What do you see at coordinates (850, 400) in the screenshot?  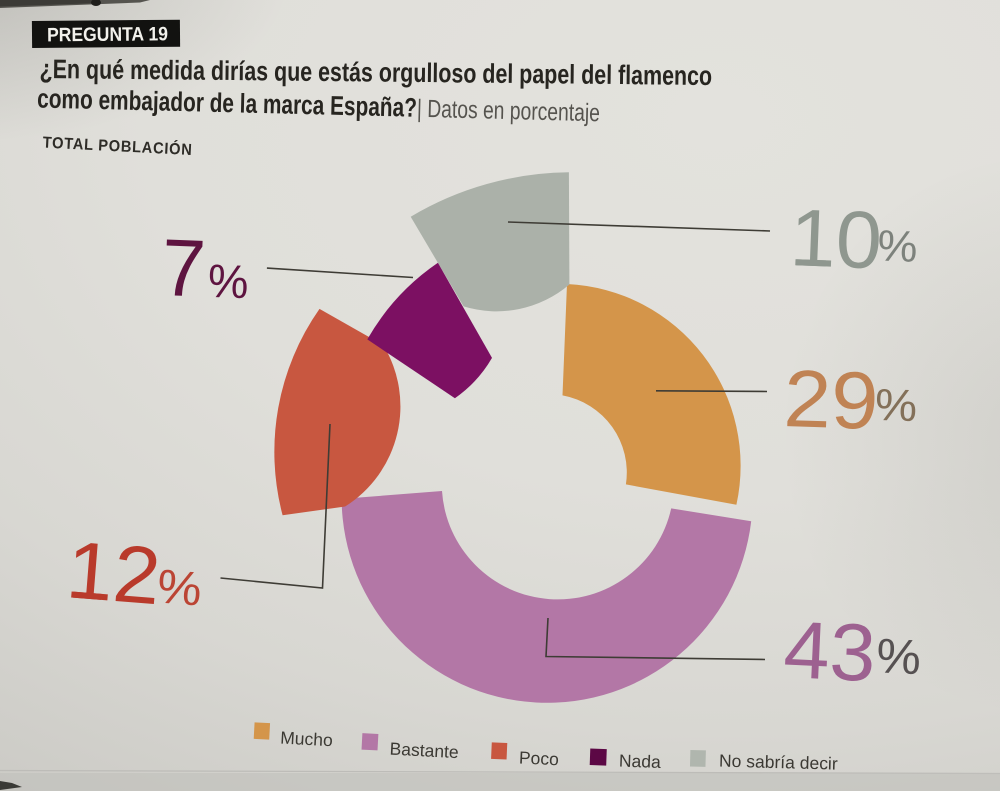 I see `svg-text: 29%` at bounding box center [850, 400].